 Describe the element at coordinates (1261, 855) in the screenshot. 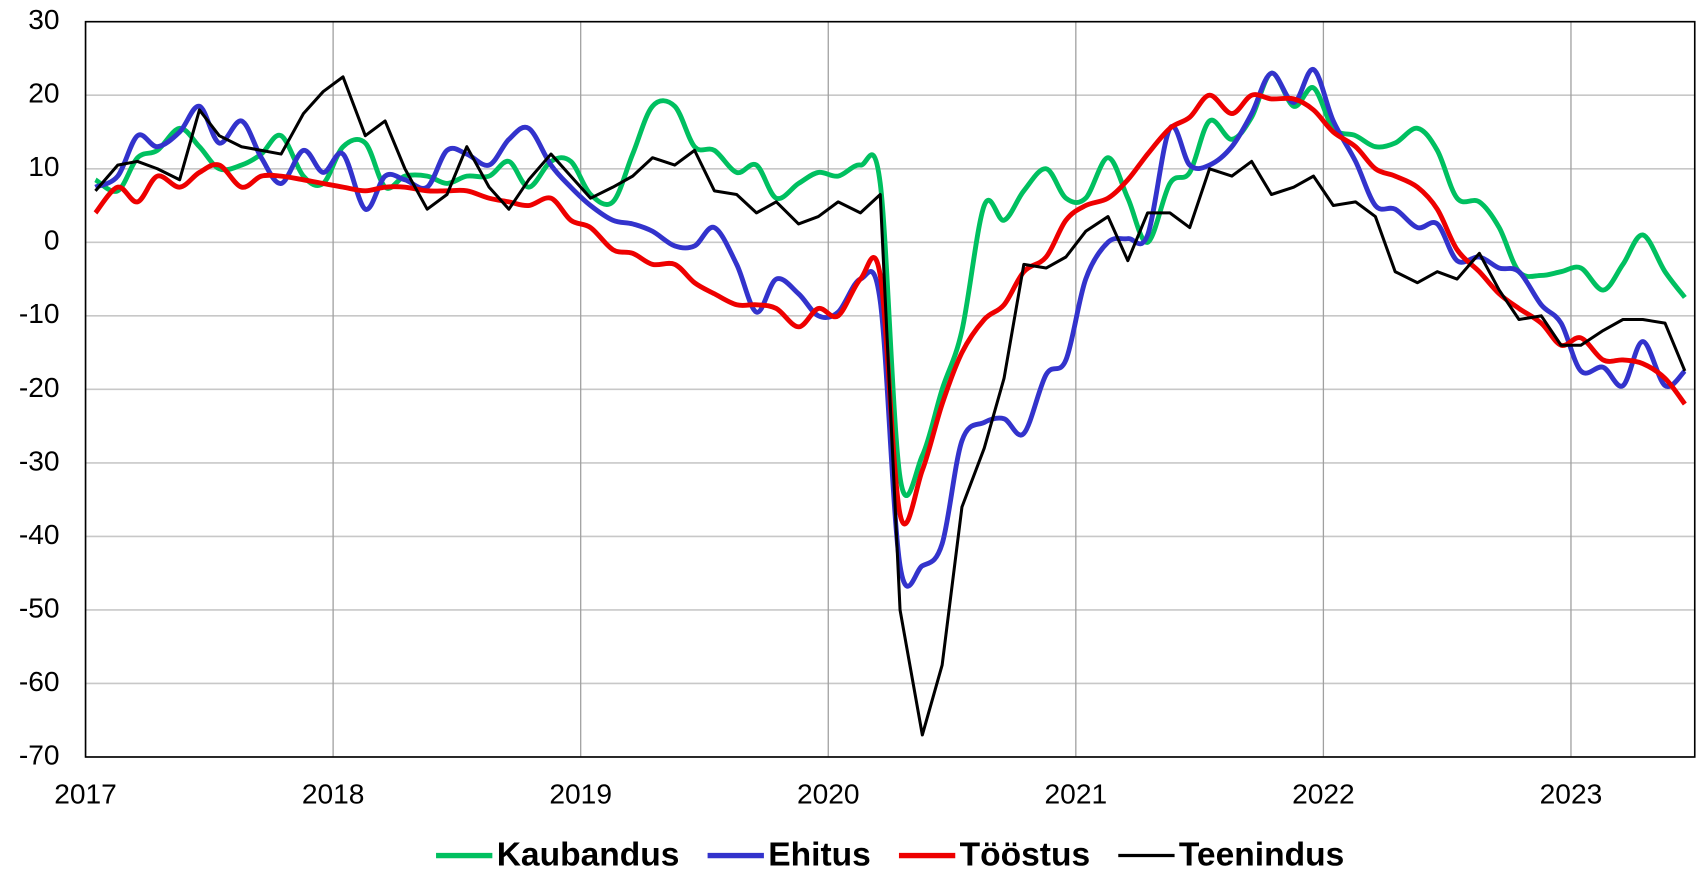

I see `legend-label: Teenindus` at that location.